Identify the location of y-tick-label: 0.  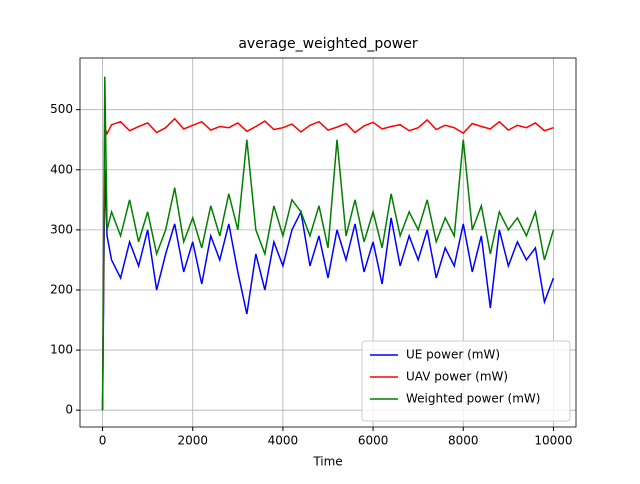
(69, 410).